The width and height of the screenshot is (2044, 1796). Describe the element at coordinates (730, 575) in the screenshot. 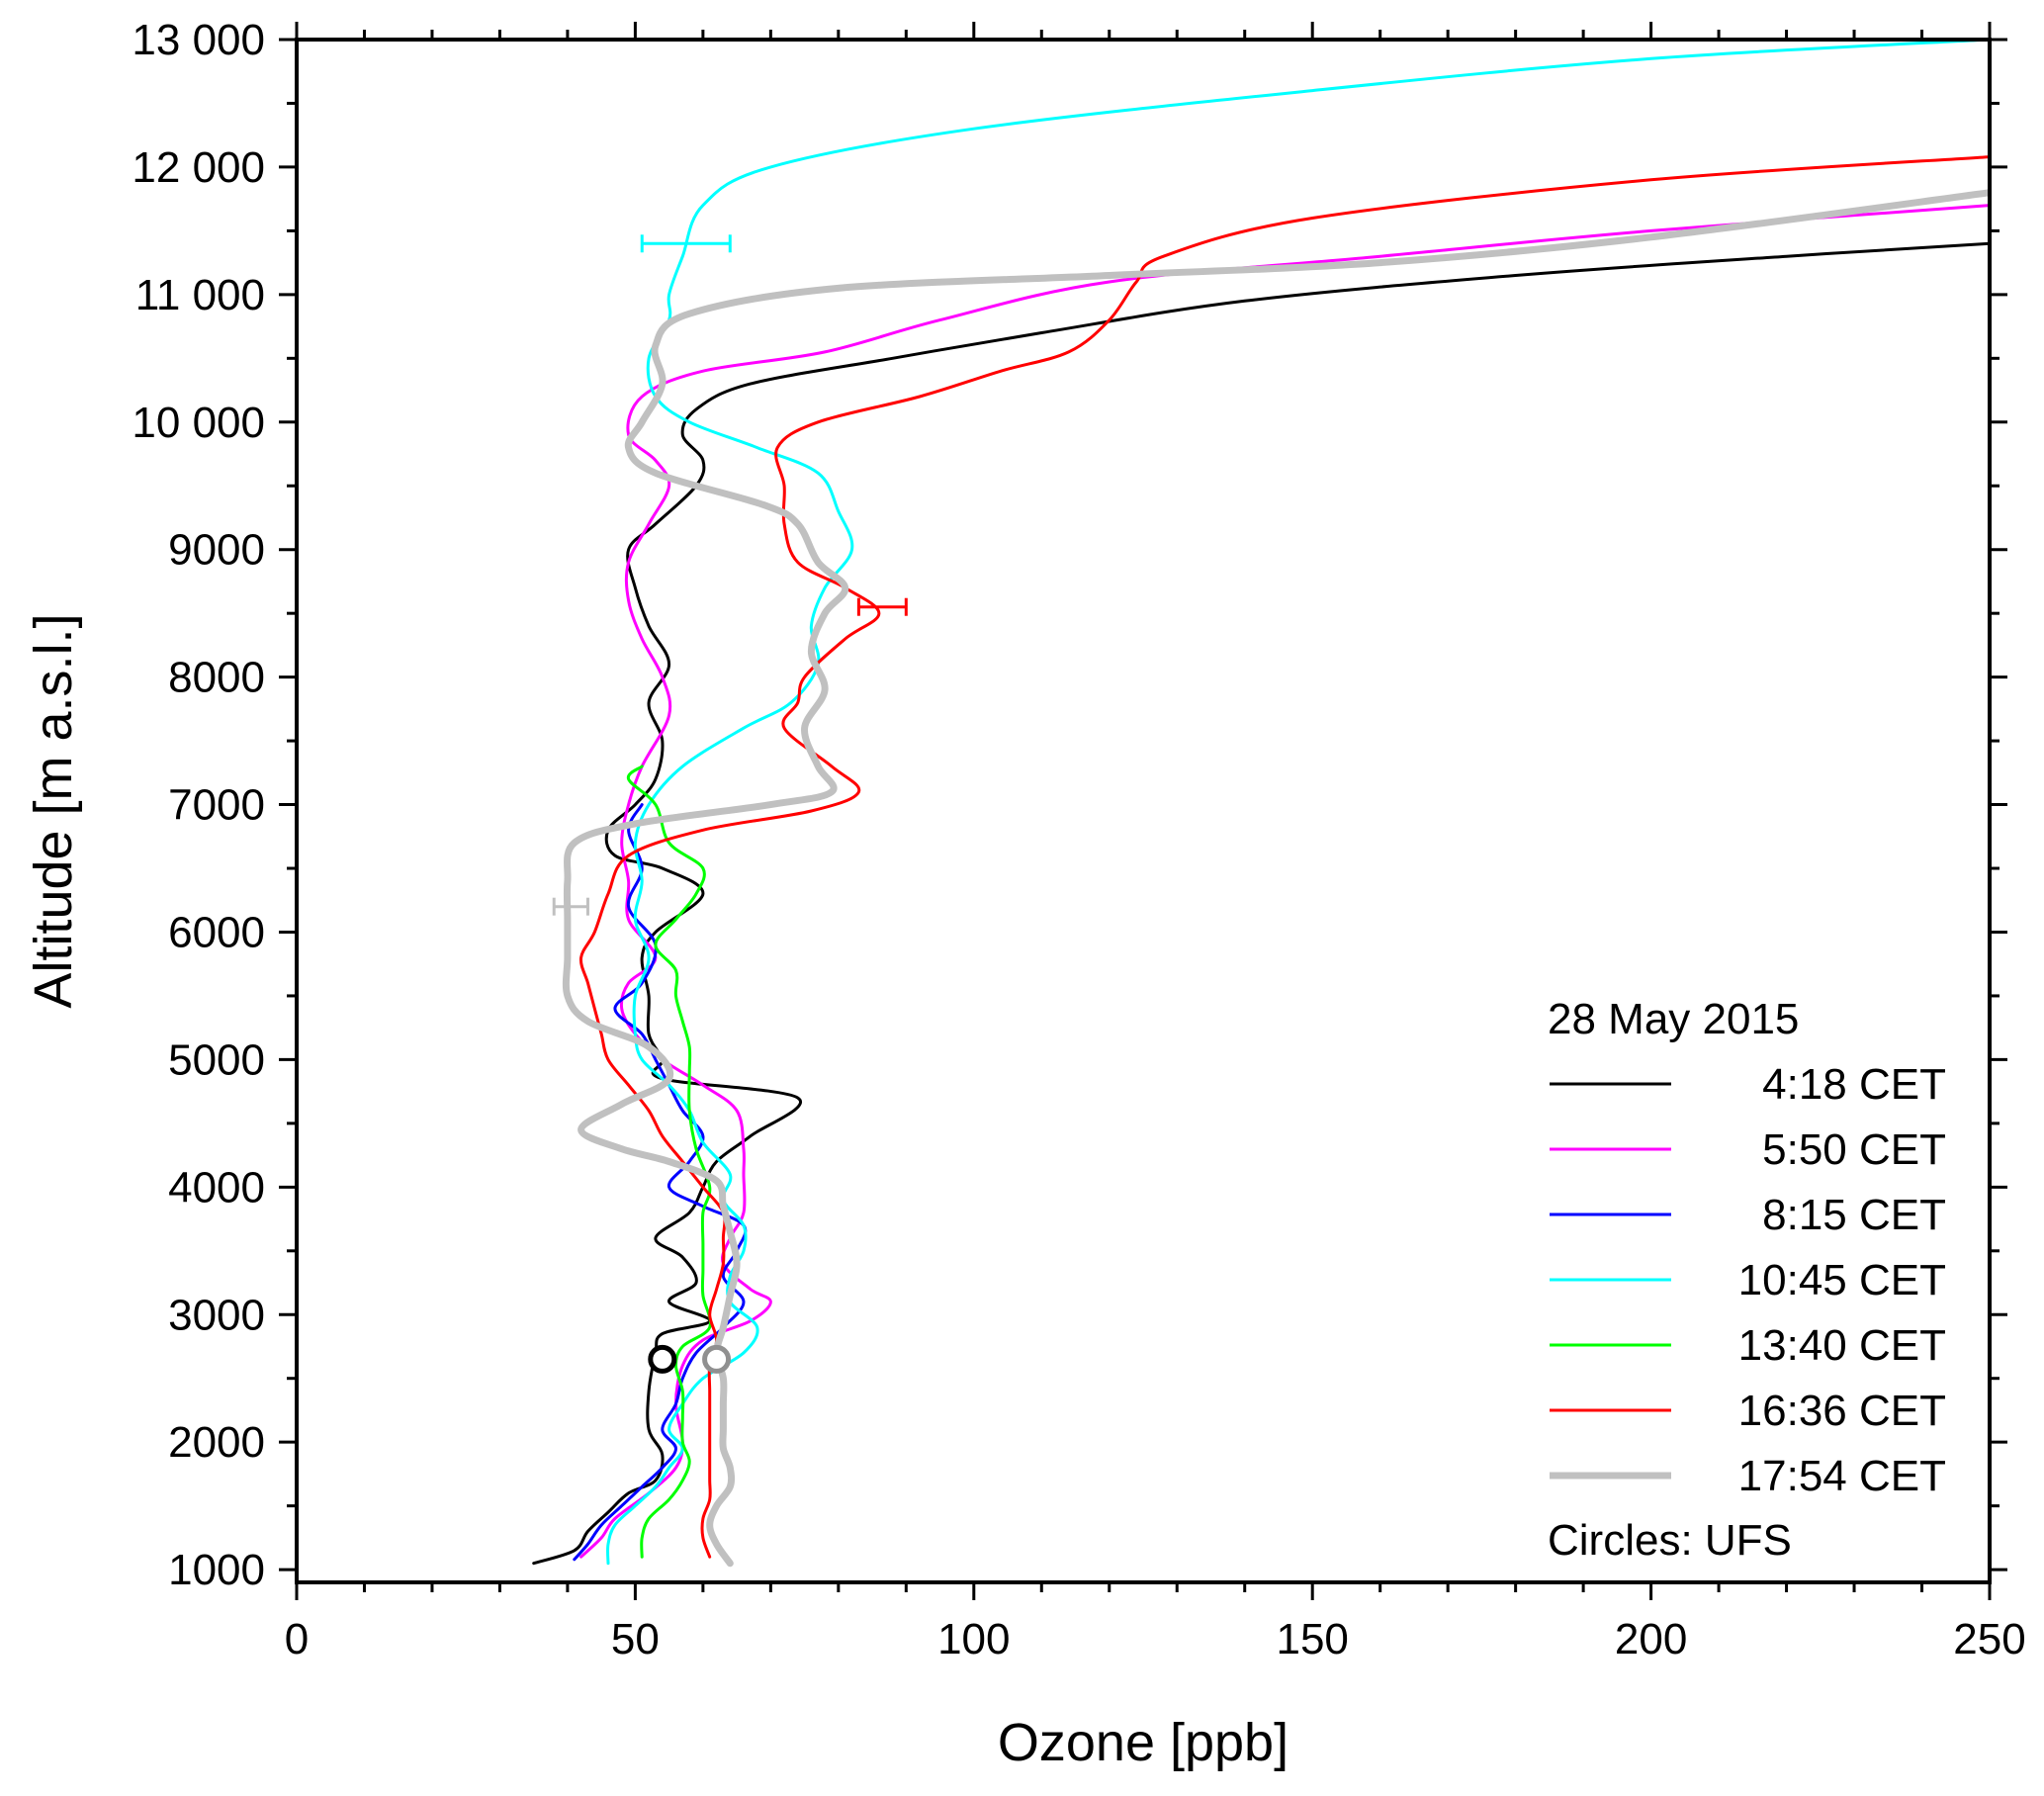

I see `errorbar-layer` at that location.